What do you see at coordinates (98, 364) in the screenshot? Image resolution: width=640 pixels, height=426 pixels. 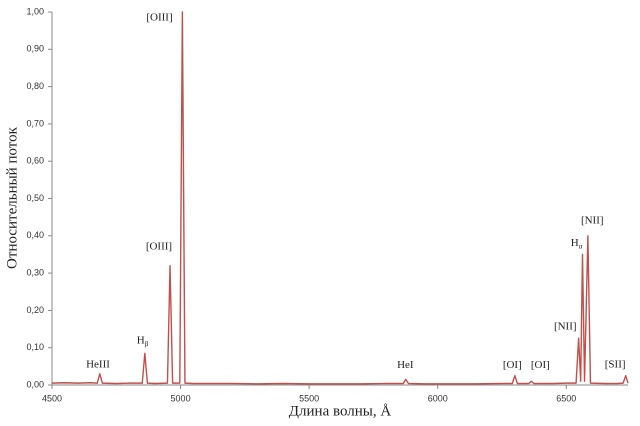 I see `line-label: HeIII` at bounding box center [98, 364].